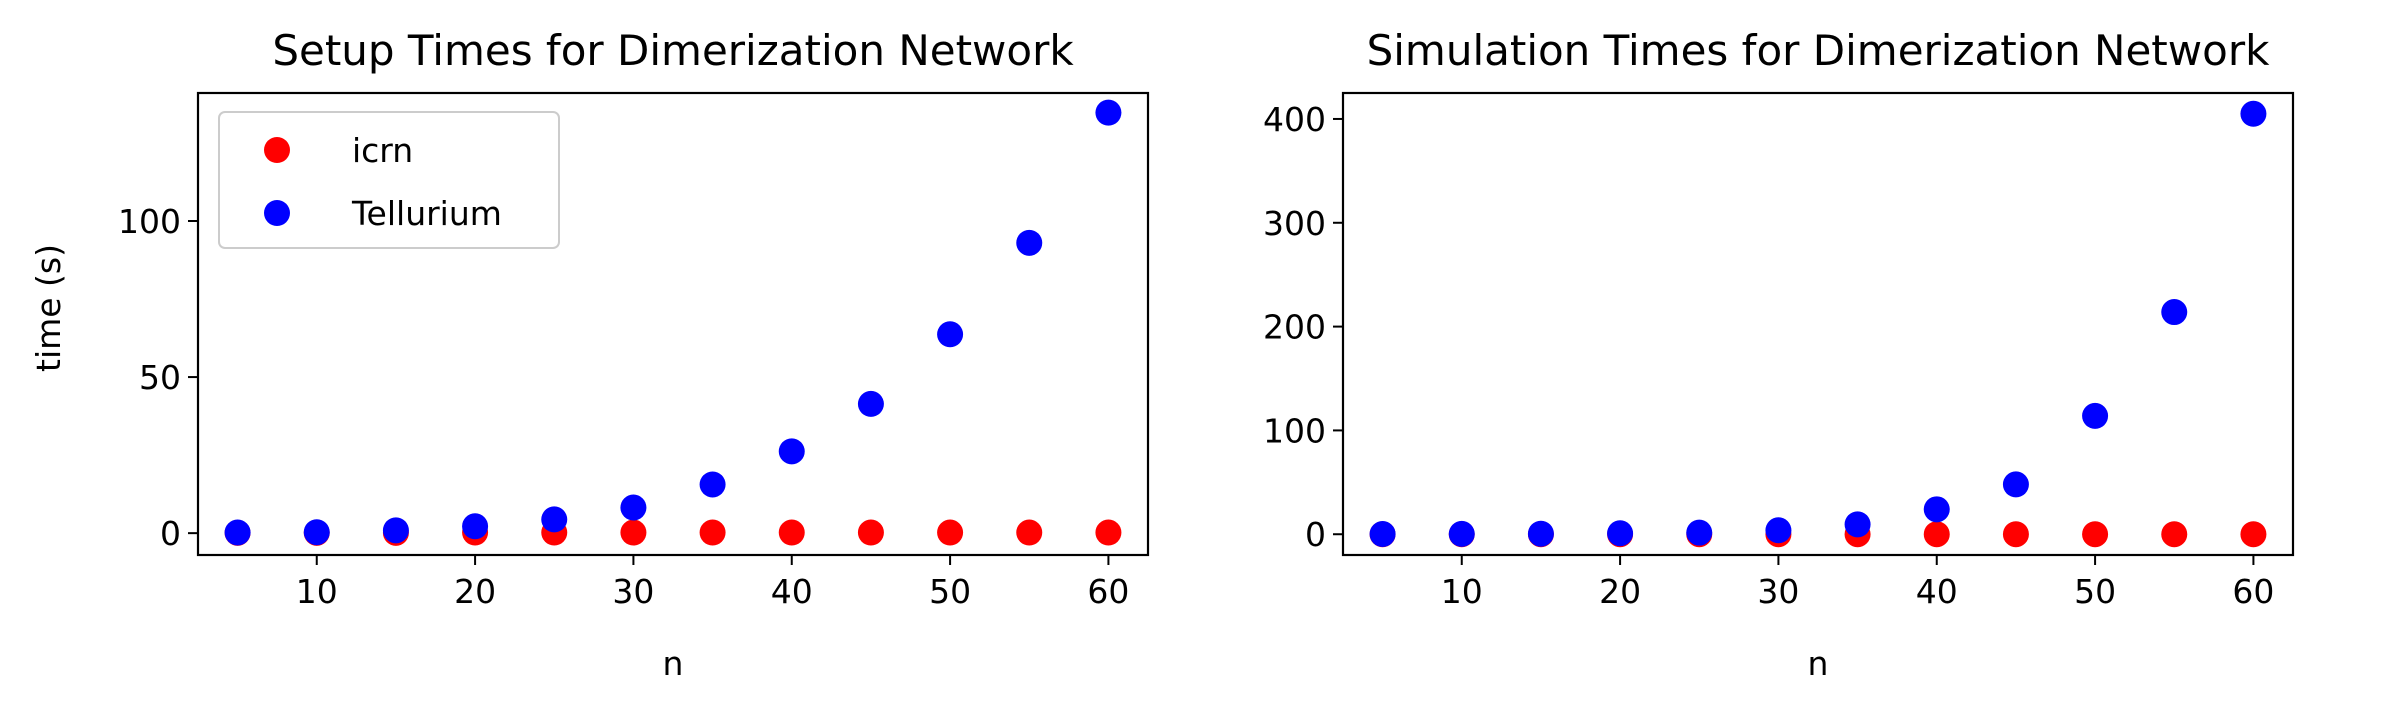 This screenshot has width=2382, height=714. What do you see at coordinates (426, 213) in the screenshot?
I see `legend-label-tellurium: Tellurium` at bounding box center [426, 213].